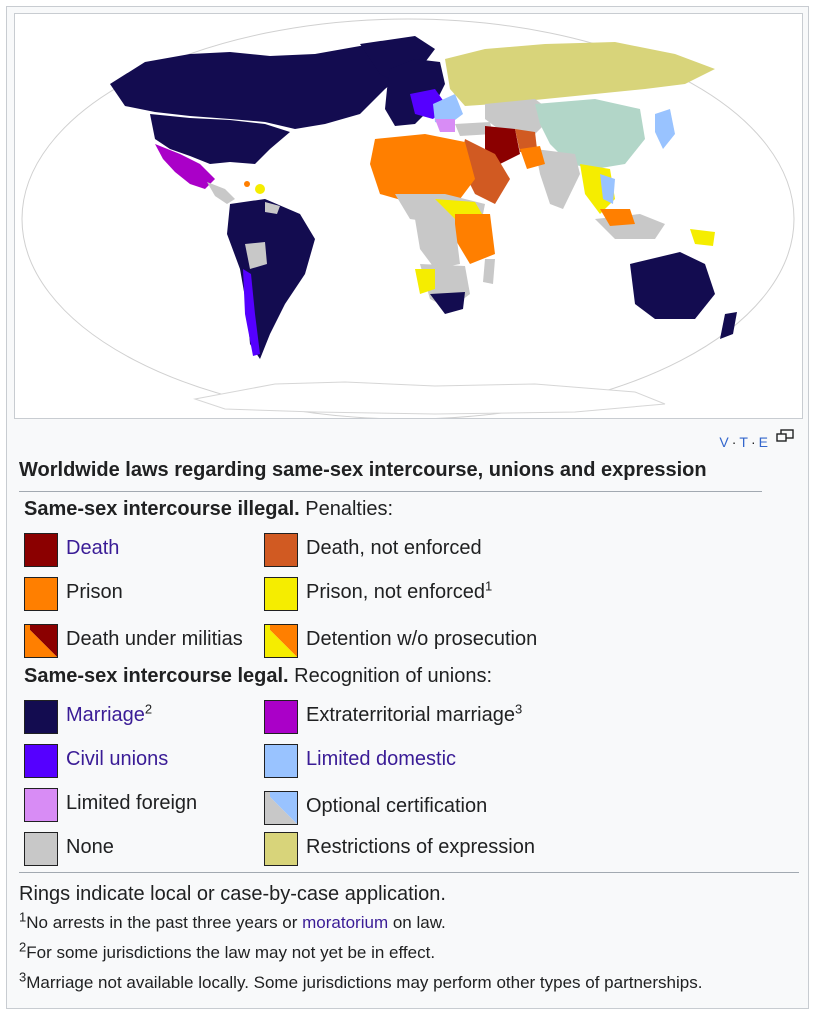 Image resolution: width=817 pixels, height=1017 pixels. Describe the element at coordinates (447, 303) in the screenshot. I see `region-south-africa` at that location.